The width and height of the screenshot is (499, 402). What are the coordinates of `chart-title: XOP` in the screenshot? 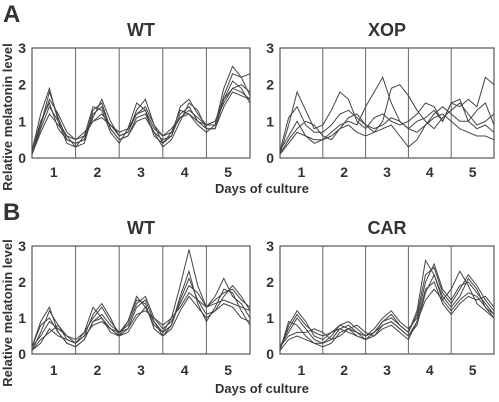 It's located at (387, 30).